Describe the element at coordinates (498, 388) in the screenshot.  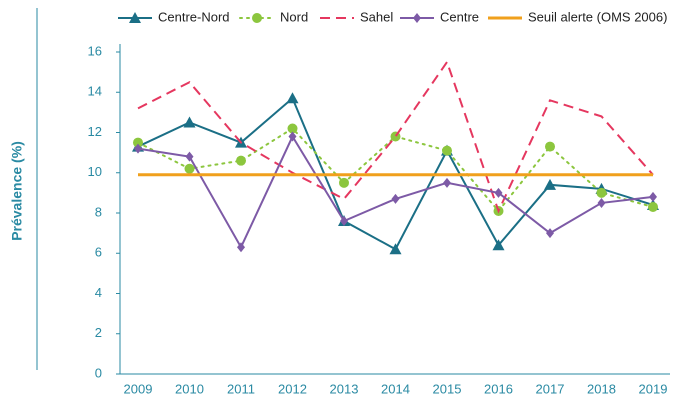
I see `x-tick-label: 2016` at that location.